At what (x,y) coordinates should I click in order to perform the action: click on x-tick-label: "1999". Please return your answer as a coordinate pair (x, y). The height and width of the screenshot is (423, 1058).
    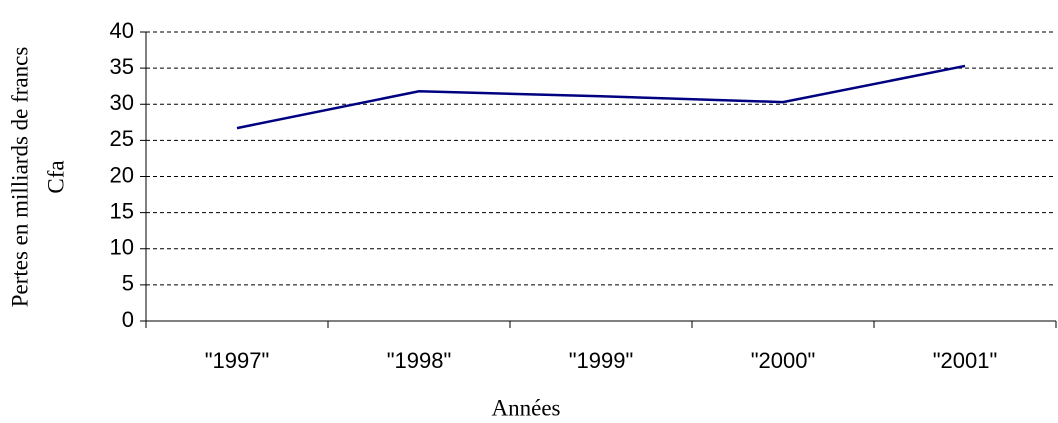
    Looking at the image, I should click on (601, 360).